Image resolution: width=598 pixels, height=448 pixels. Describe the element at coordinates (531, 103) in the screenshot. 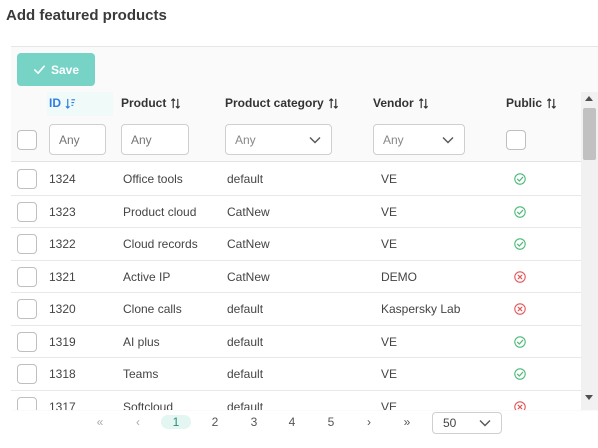

I see `column-header-public: Public` at that location.